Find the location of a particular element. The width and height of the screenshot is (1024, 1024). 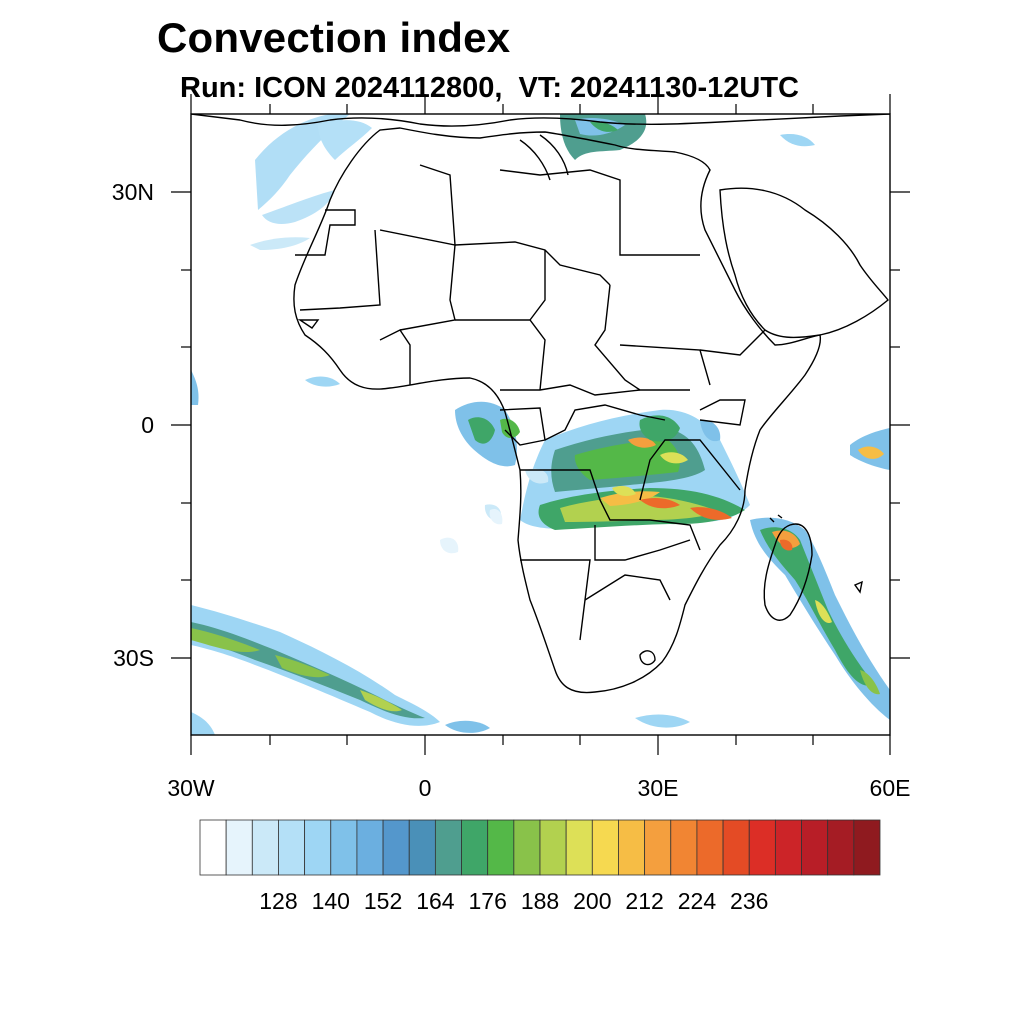

colorbar-label: 128 is located at coordinates (278, 901).